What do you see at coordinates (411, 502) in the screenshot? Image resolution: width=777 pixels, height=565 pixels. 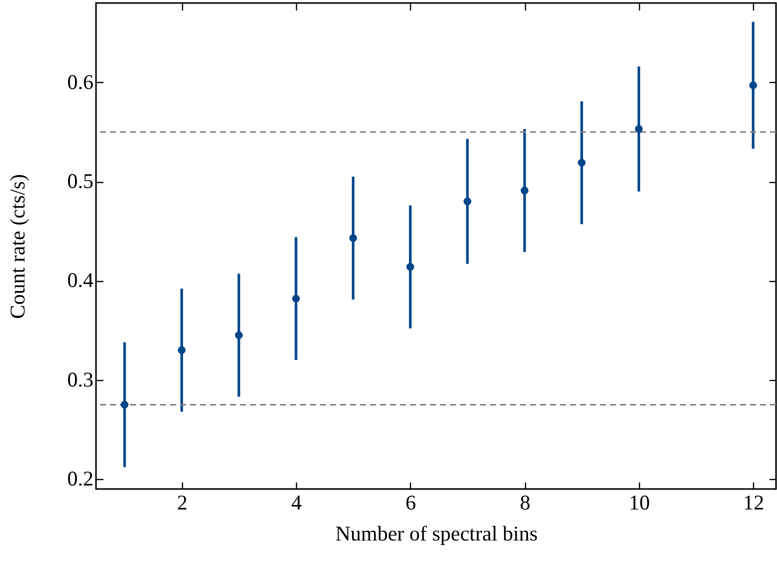 I see `x-tick-label: 6` at bounding box center [411, 502].